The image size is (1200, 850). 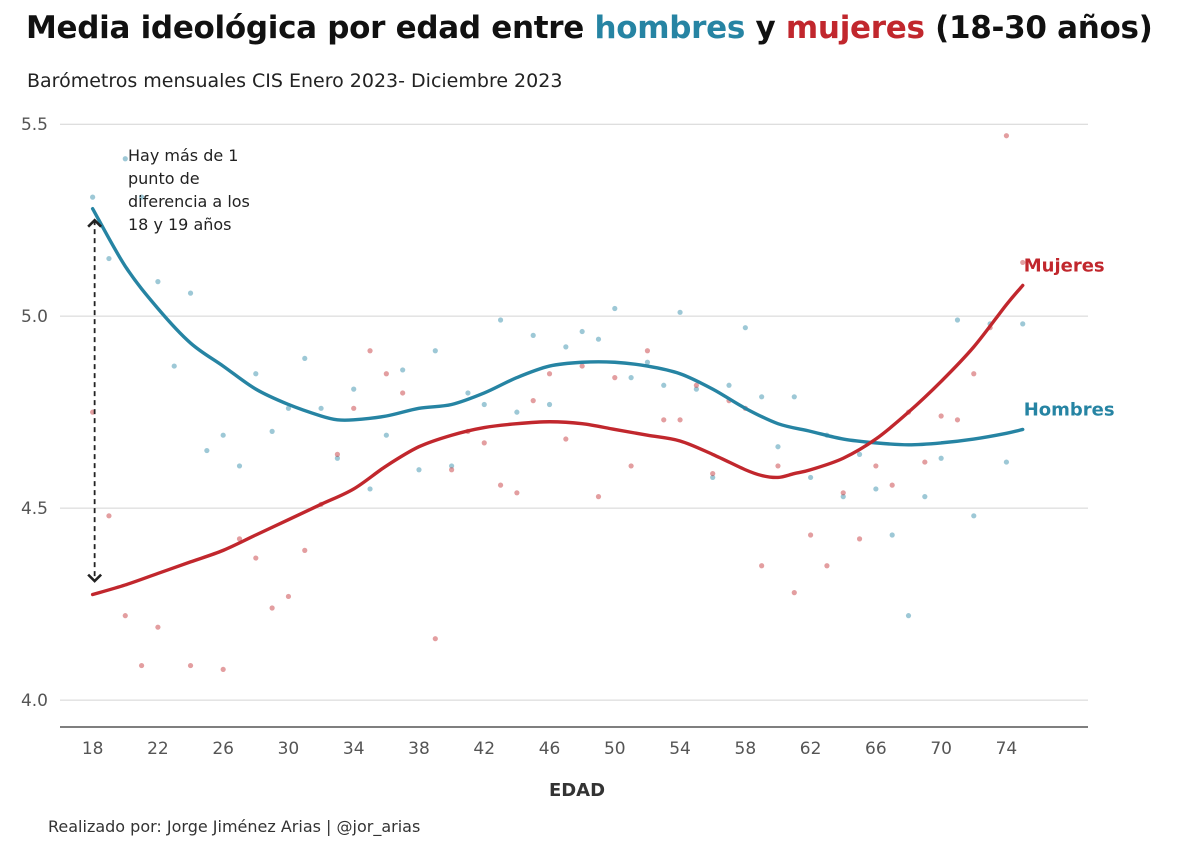 I want to click on title-part-2: y, so click(x=765, y=28).